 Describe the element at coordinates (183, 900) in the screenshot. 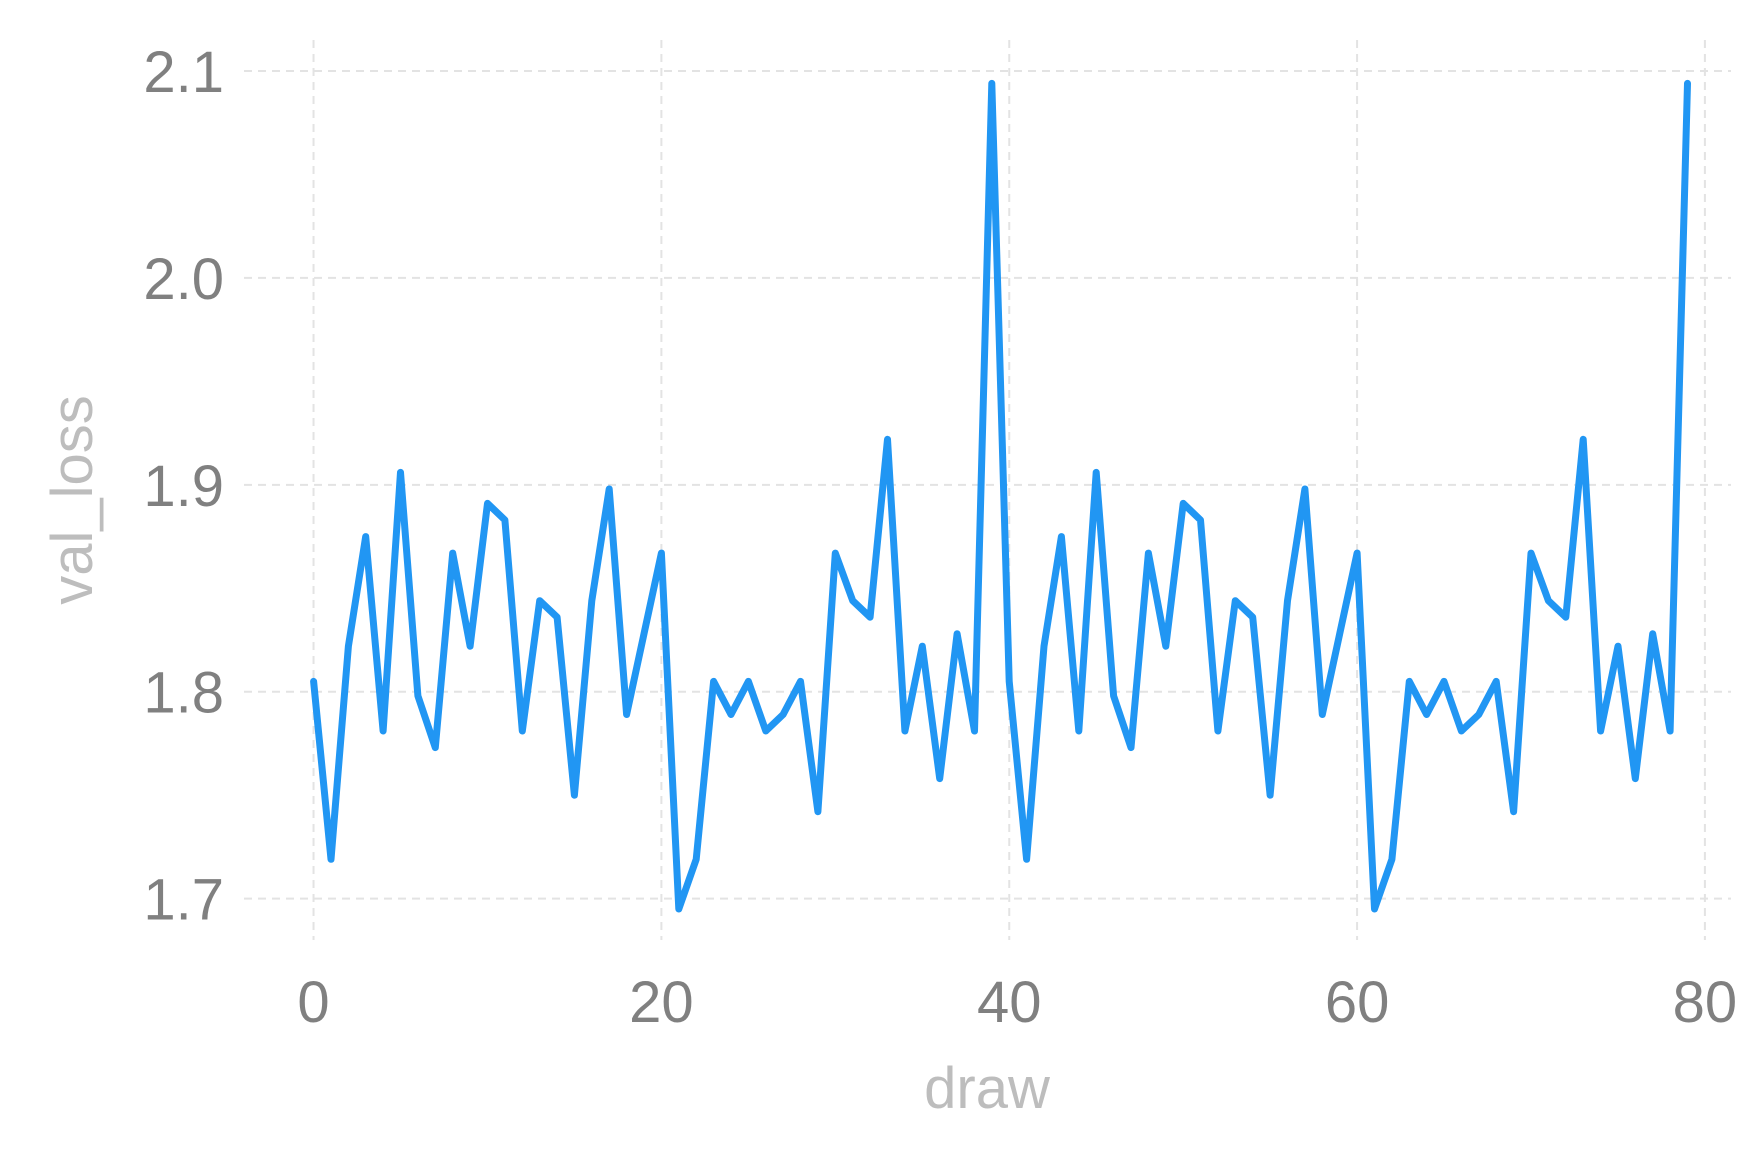

I see `y-tick-label: 1.7` at that location.